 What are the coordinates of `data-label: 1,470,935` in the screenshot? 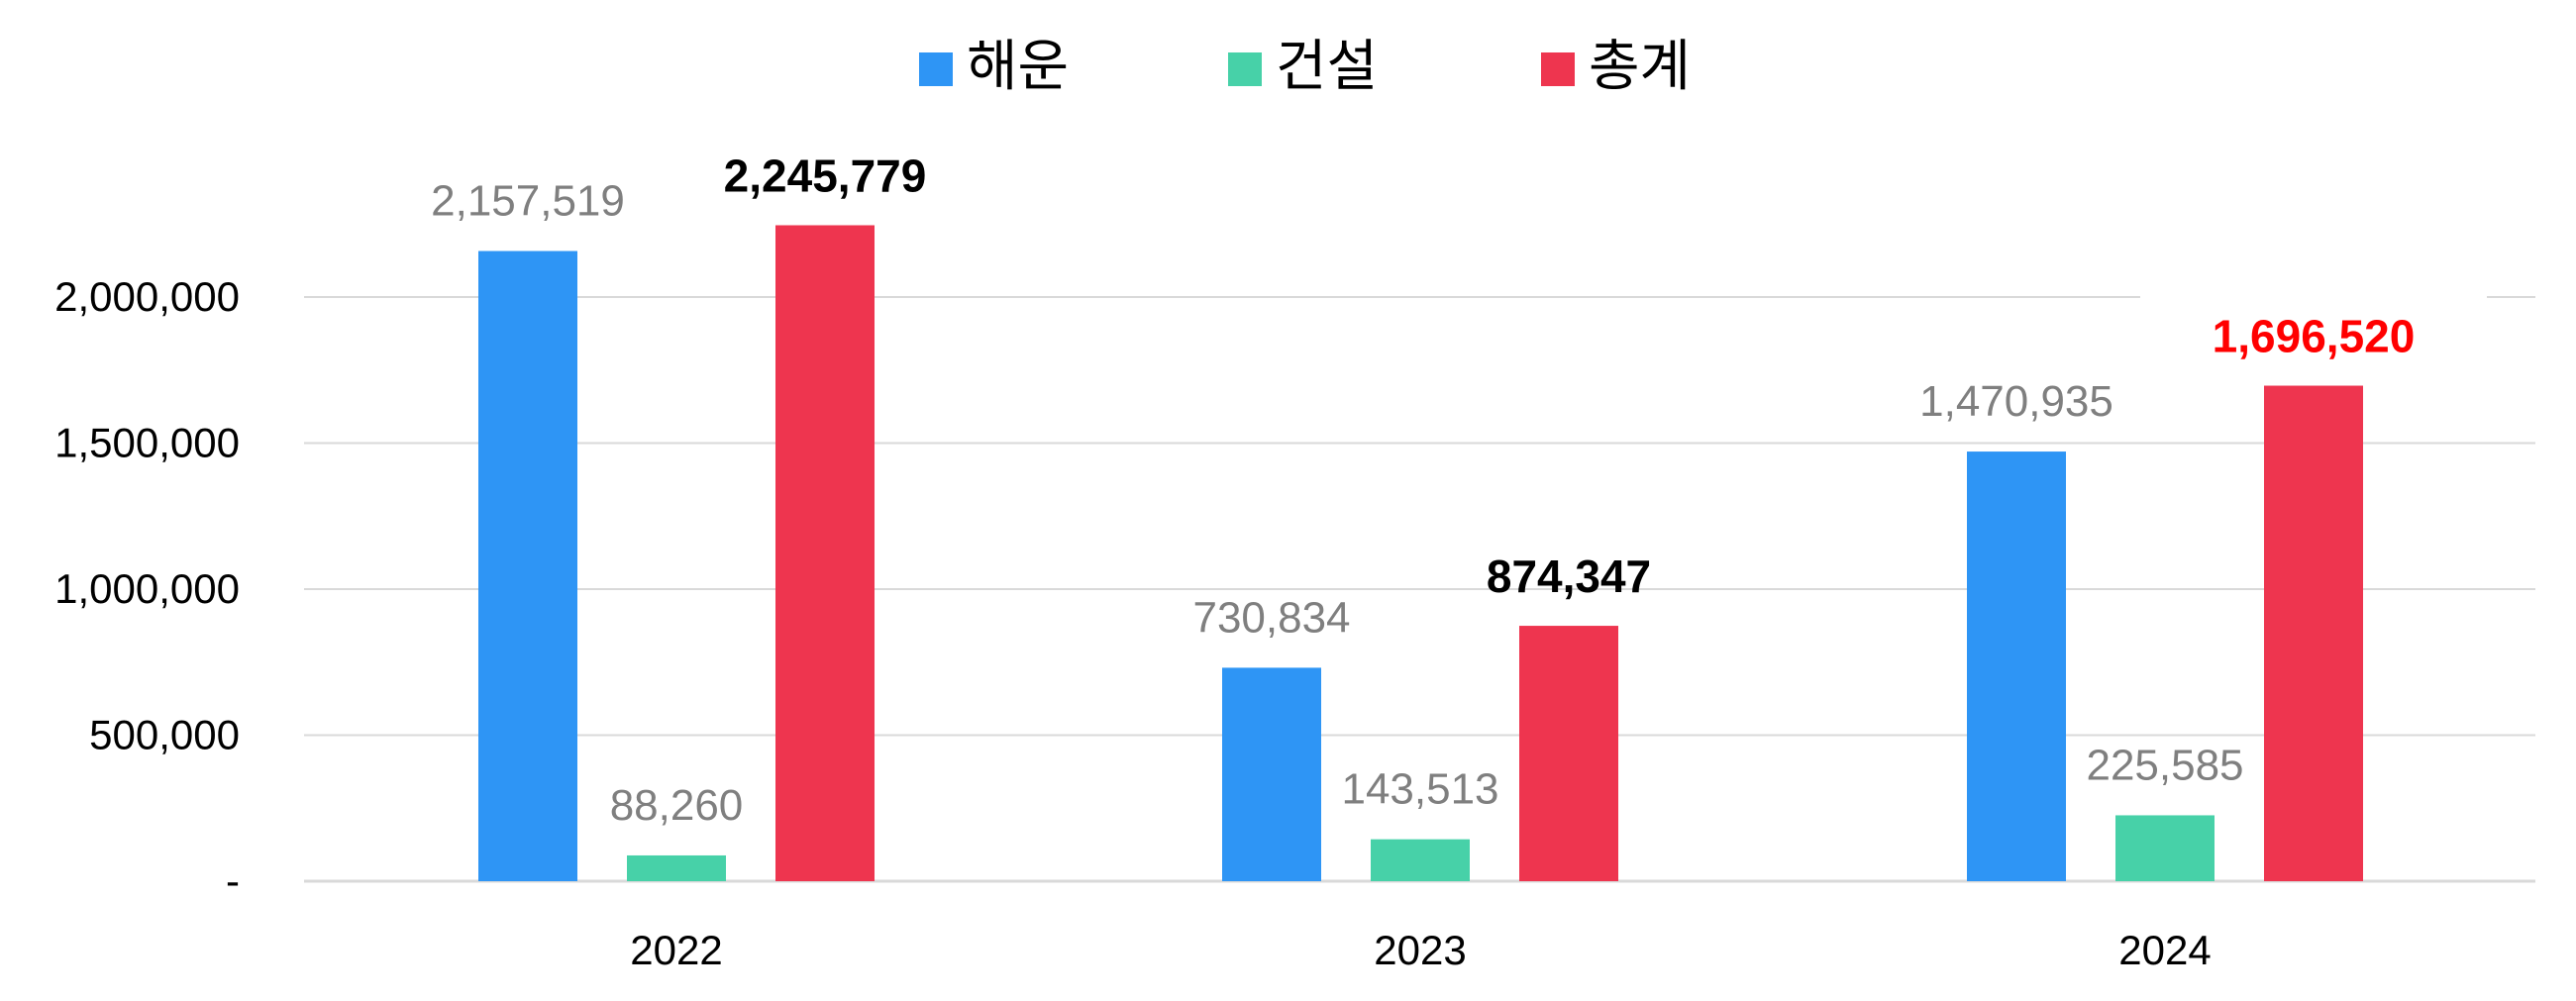 It's located at (2016, 402).